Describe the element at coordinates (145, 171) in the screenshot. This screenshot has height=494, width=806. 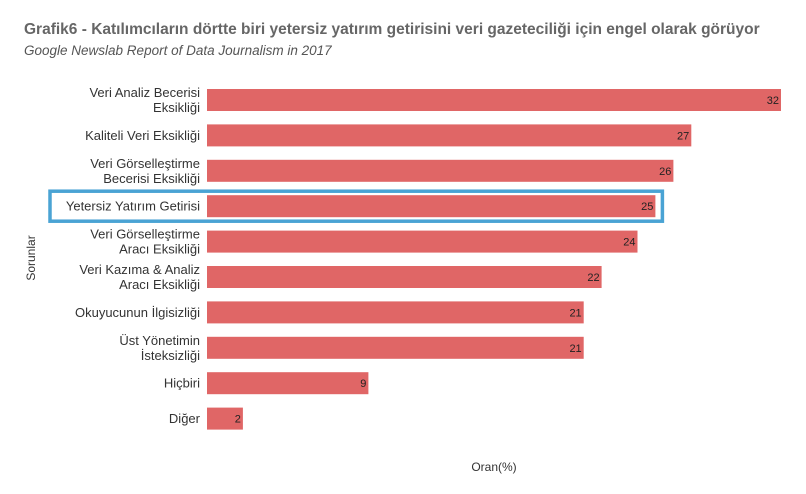
I see `category-label-2: Veri Görselleştirme Becerisi Eksikliği` at that location.